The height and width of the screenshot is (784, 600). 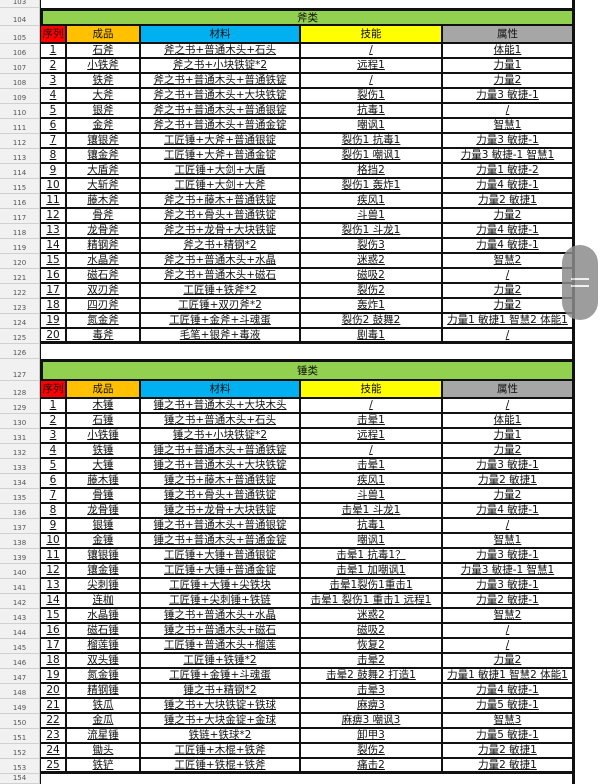 What do you see at coordinates (20, 466) in the screenshot?
I see `row-number: 133` at bounding box center [20, 466].